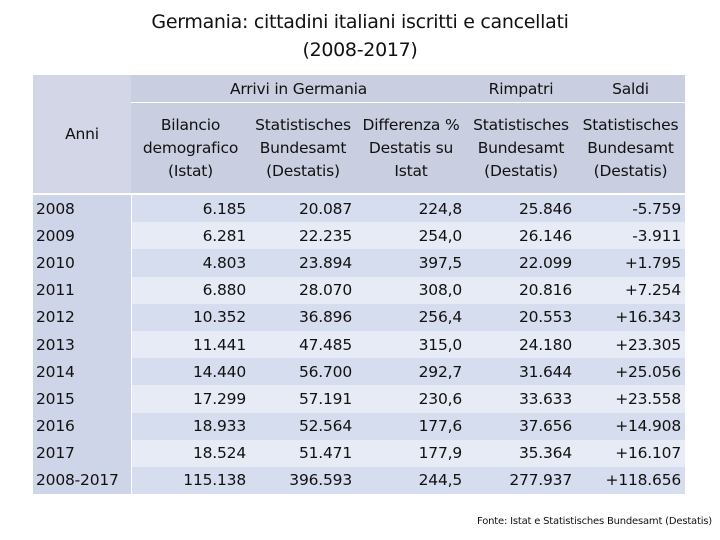  I want to click on year-cell: 2011, so click(82, 290).